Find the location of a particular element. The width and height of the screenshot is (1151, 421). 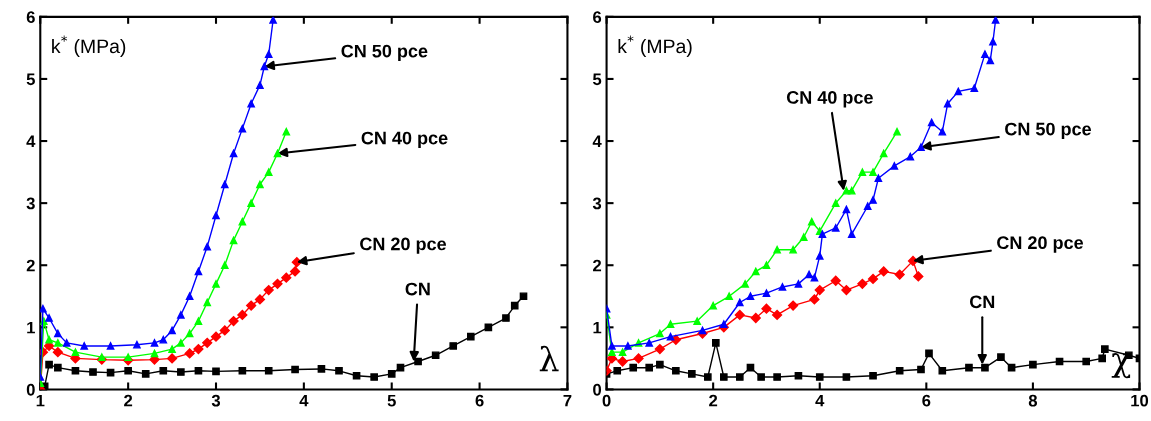

x-tick-label: 7 is located at coordinates (567, 400).